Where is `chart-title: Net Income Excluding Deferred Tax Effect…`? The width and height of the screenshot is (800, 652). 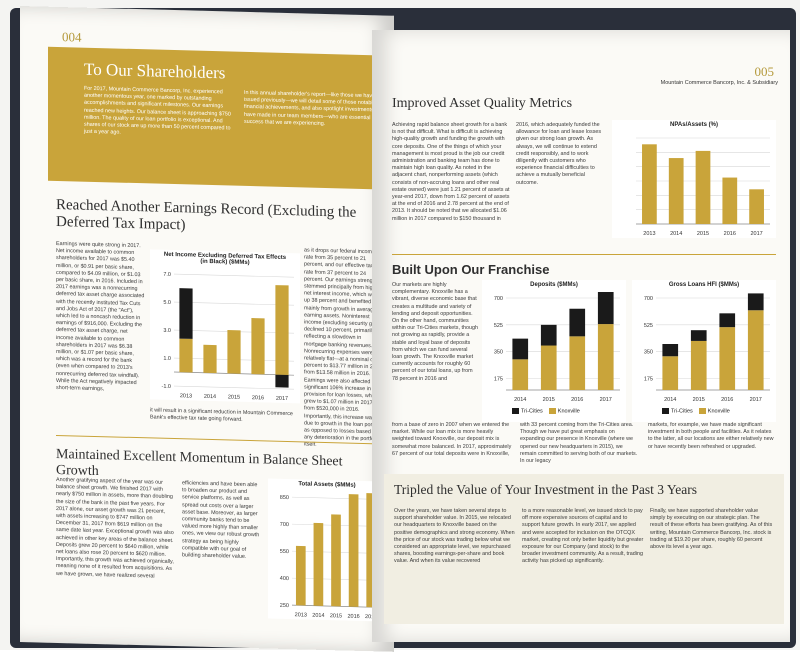
chart-title: Net Income Excluding Deferred Tax Effect… is located at coordinates (225, 259).